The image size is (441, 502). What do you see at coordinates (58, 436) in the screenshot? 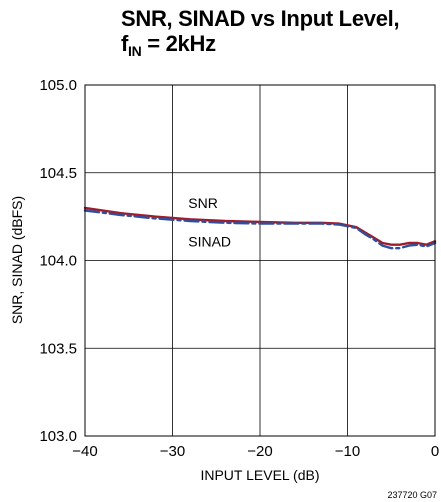
I see `y-tick-label: 103.0` at bounding box center [58, 436].